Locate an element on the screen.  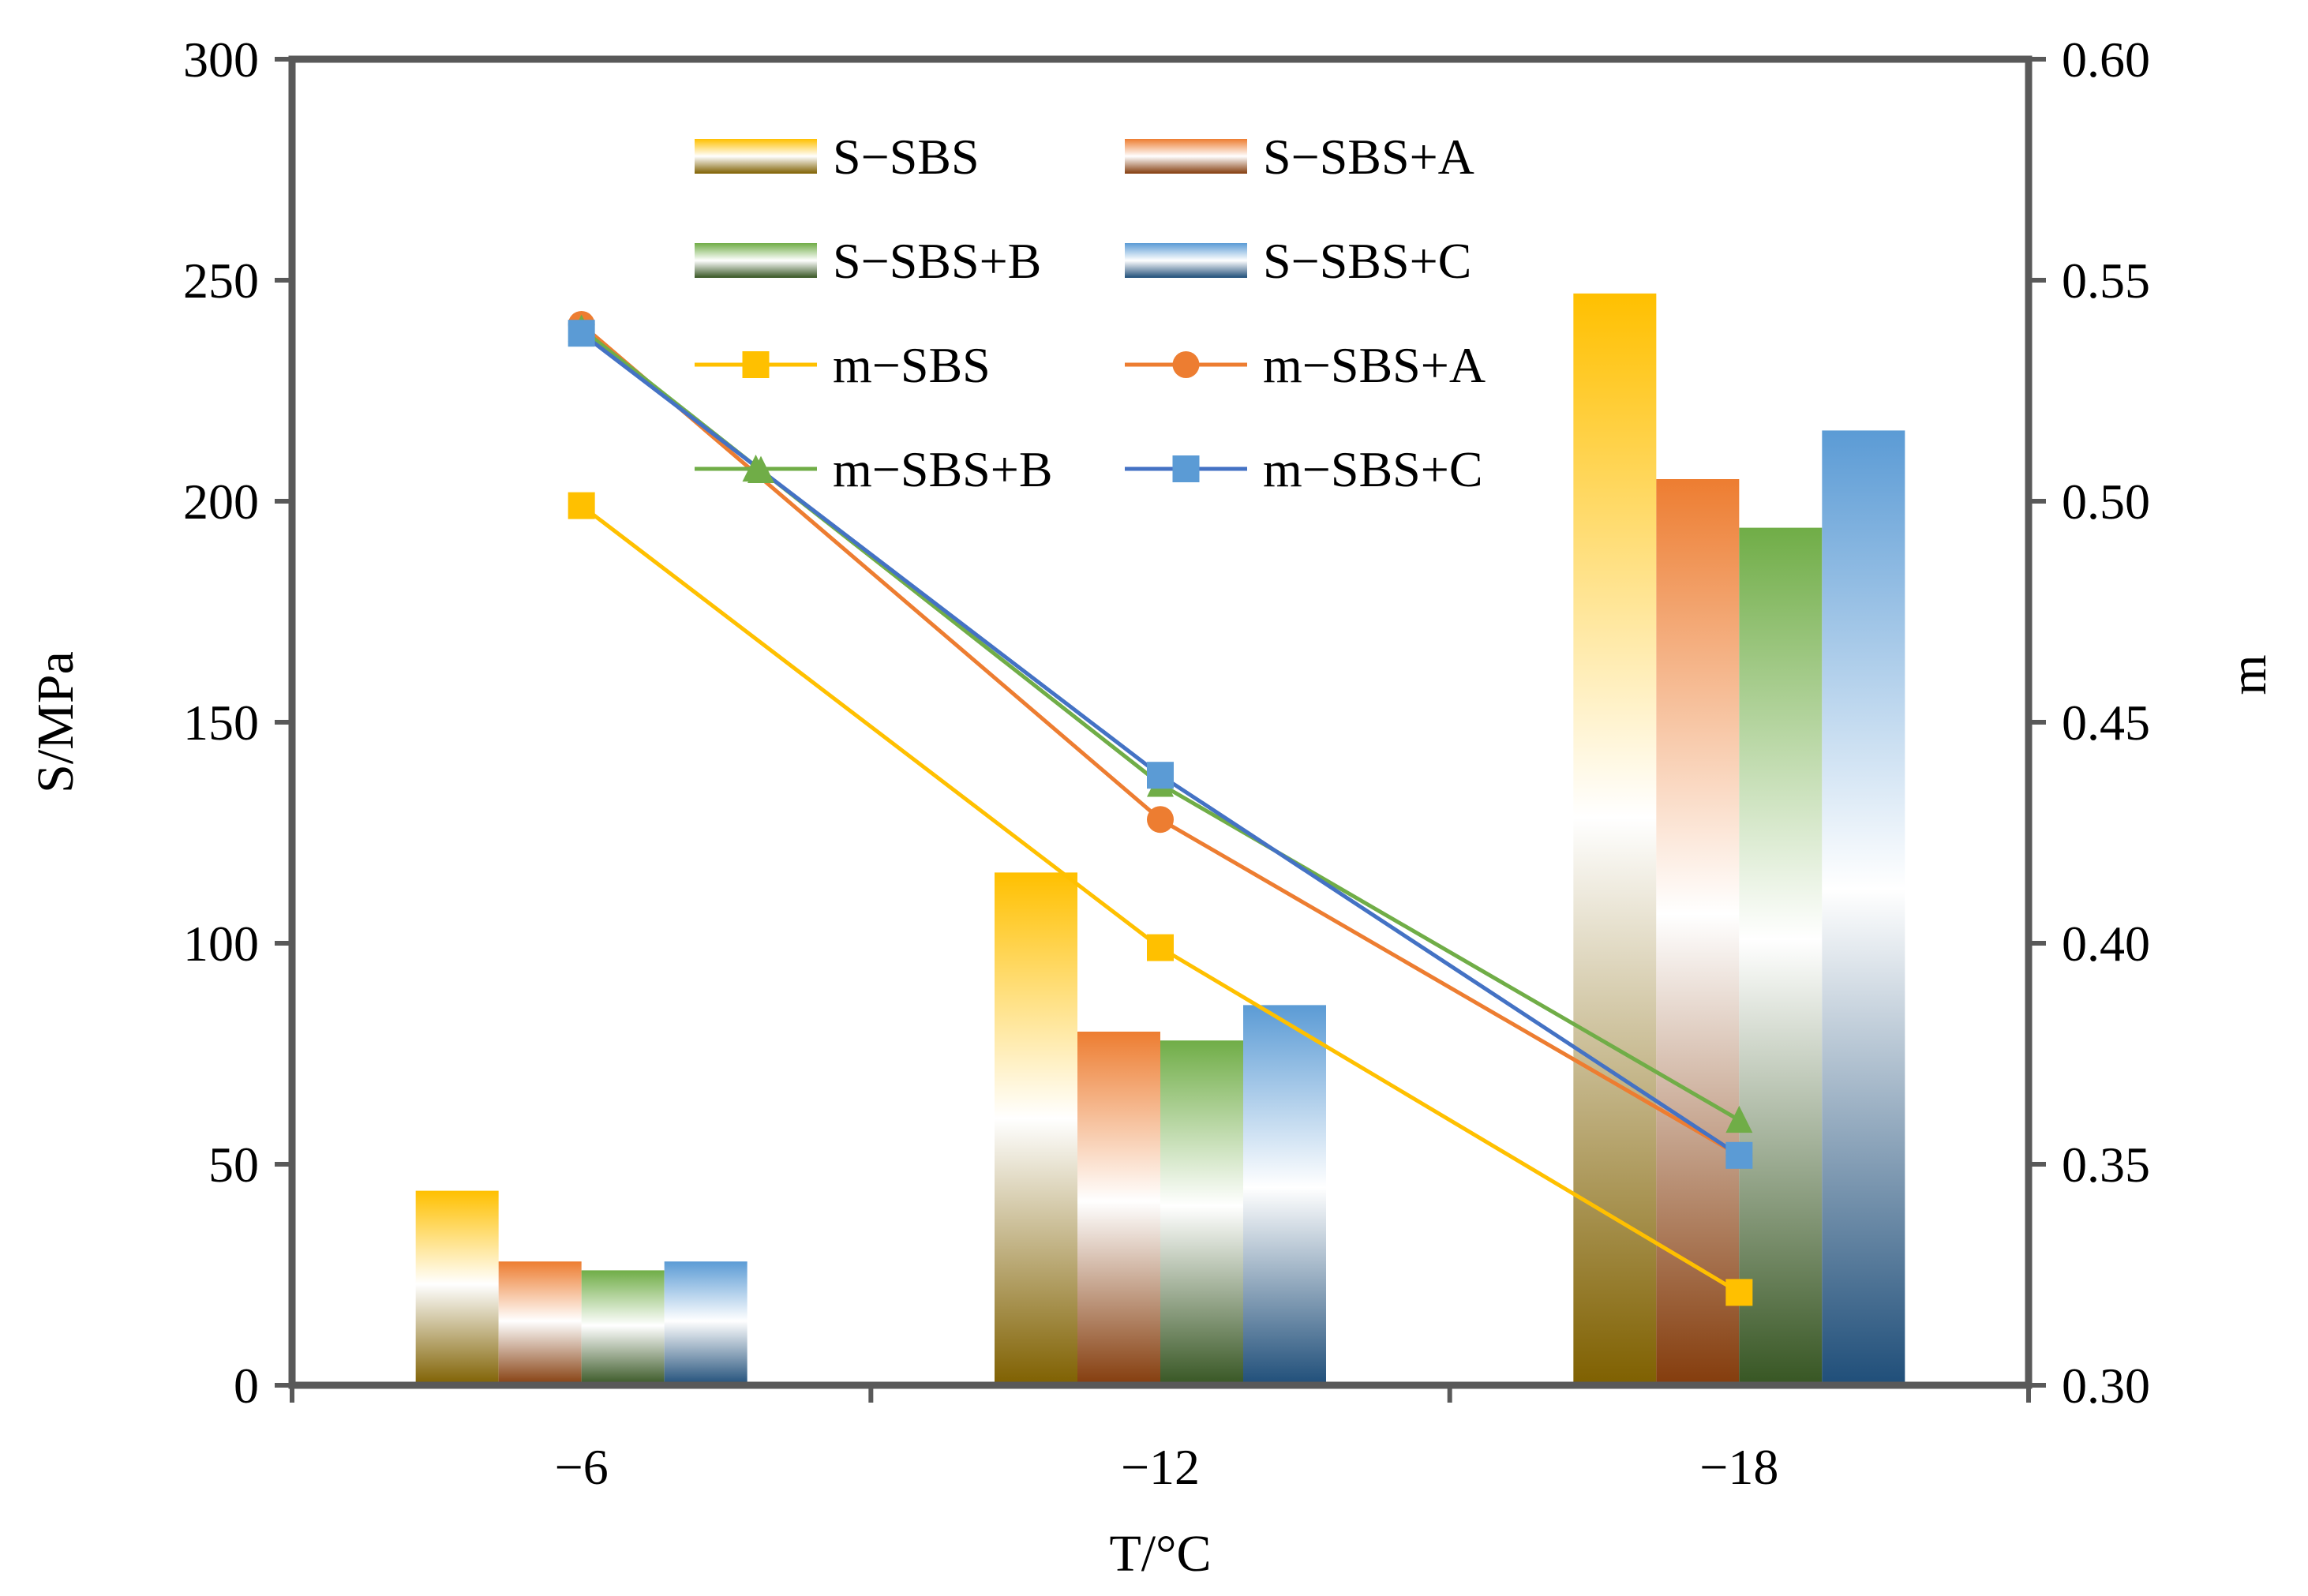
legend-label: S−SBS+B is located at coordinates (937, 261).